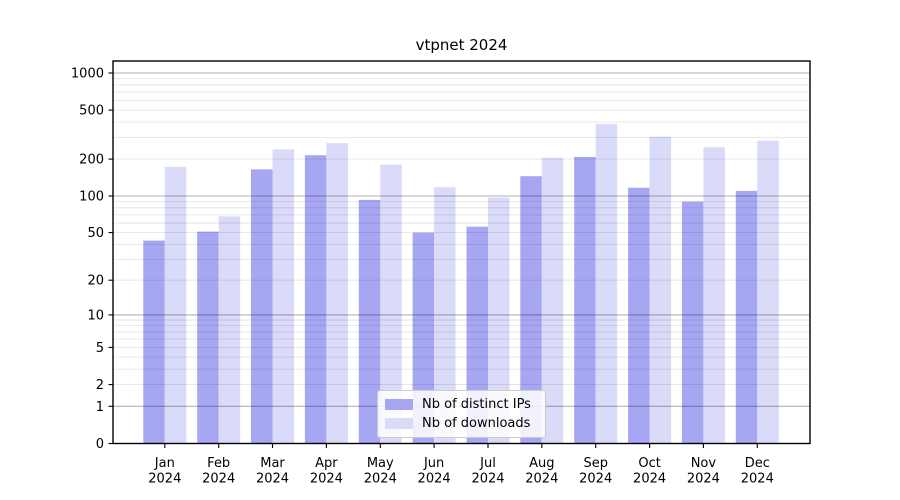 The width and height of the screenshot is (900, 500). Describe the element at coordinates (461, 45) in the screenshot. I see `chart-title: vtpnet 2024` at that location.